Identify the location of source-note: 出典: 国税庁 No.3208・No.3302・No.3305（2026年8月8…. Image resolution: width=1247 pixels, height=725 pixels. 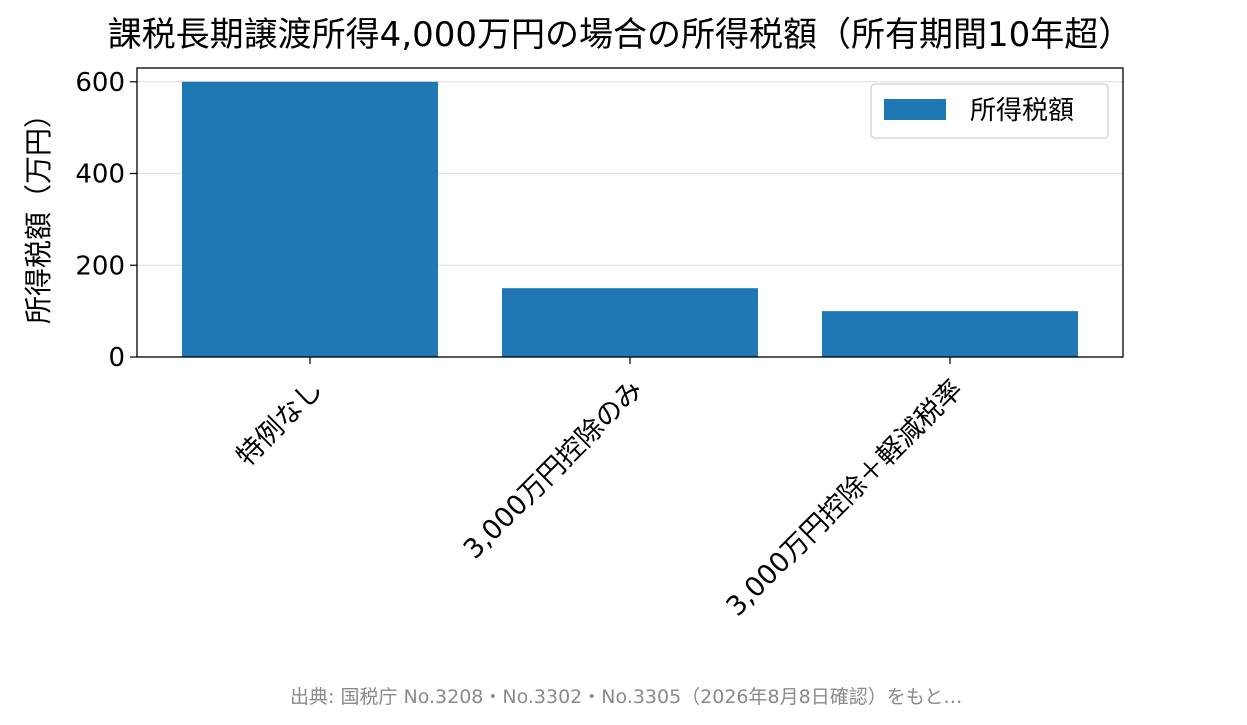
(626, 697).